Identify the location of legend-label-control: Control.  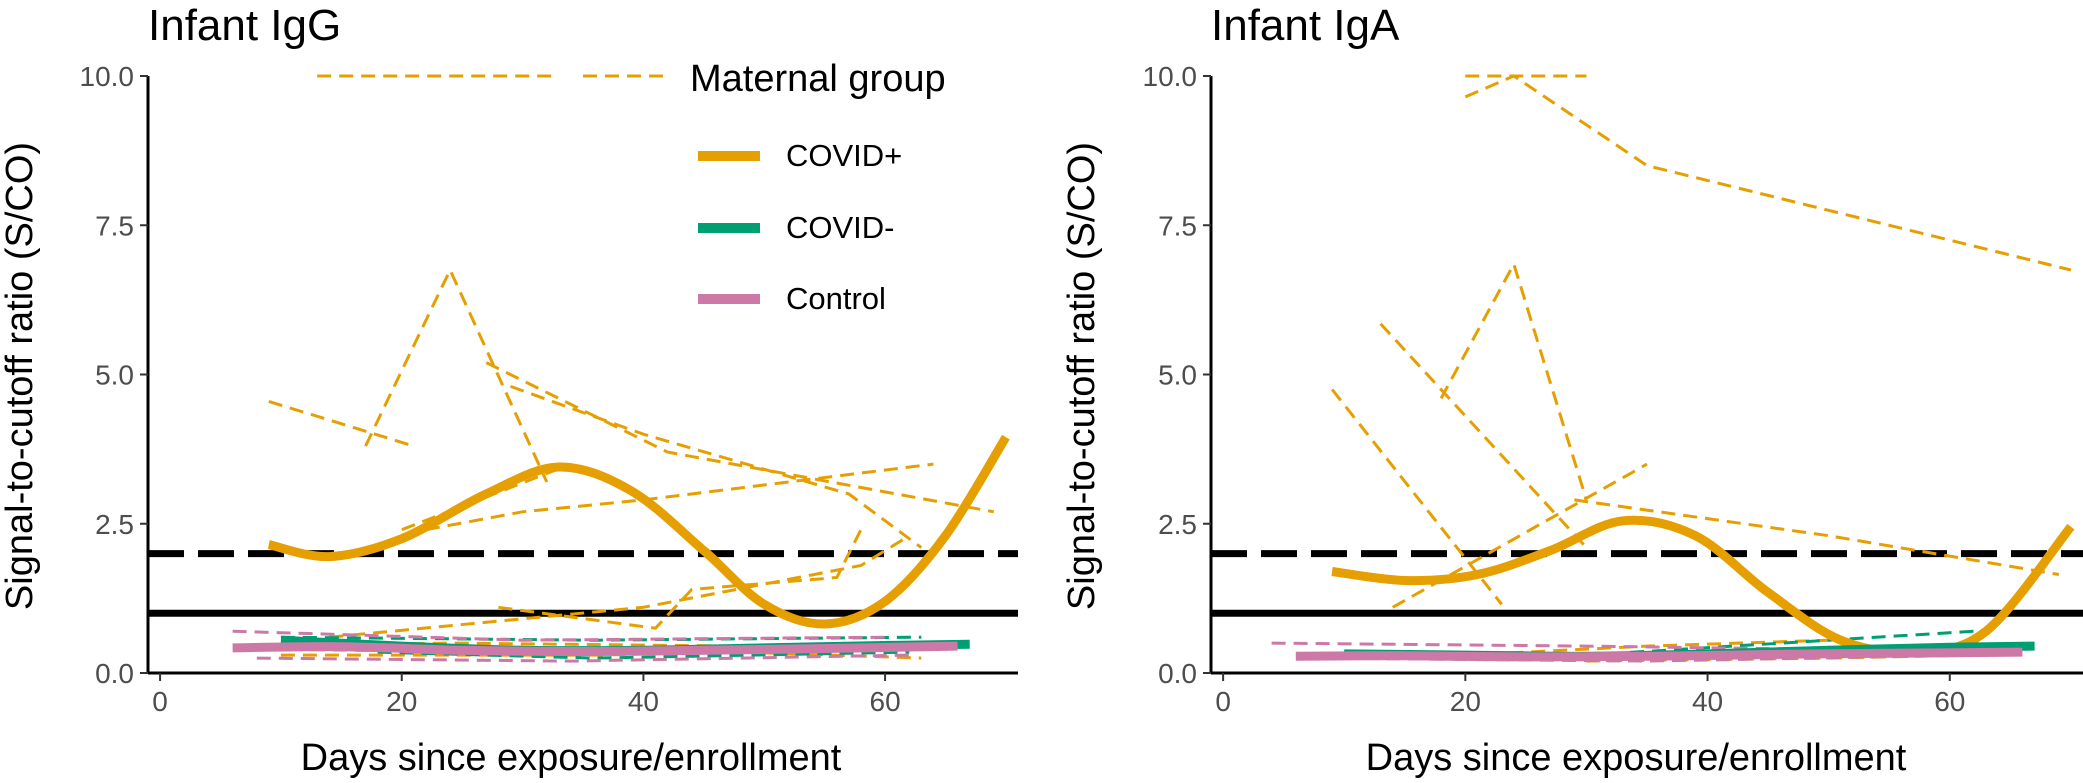
(836, 298).